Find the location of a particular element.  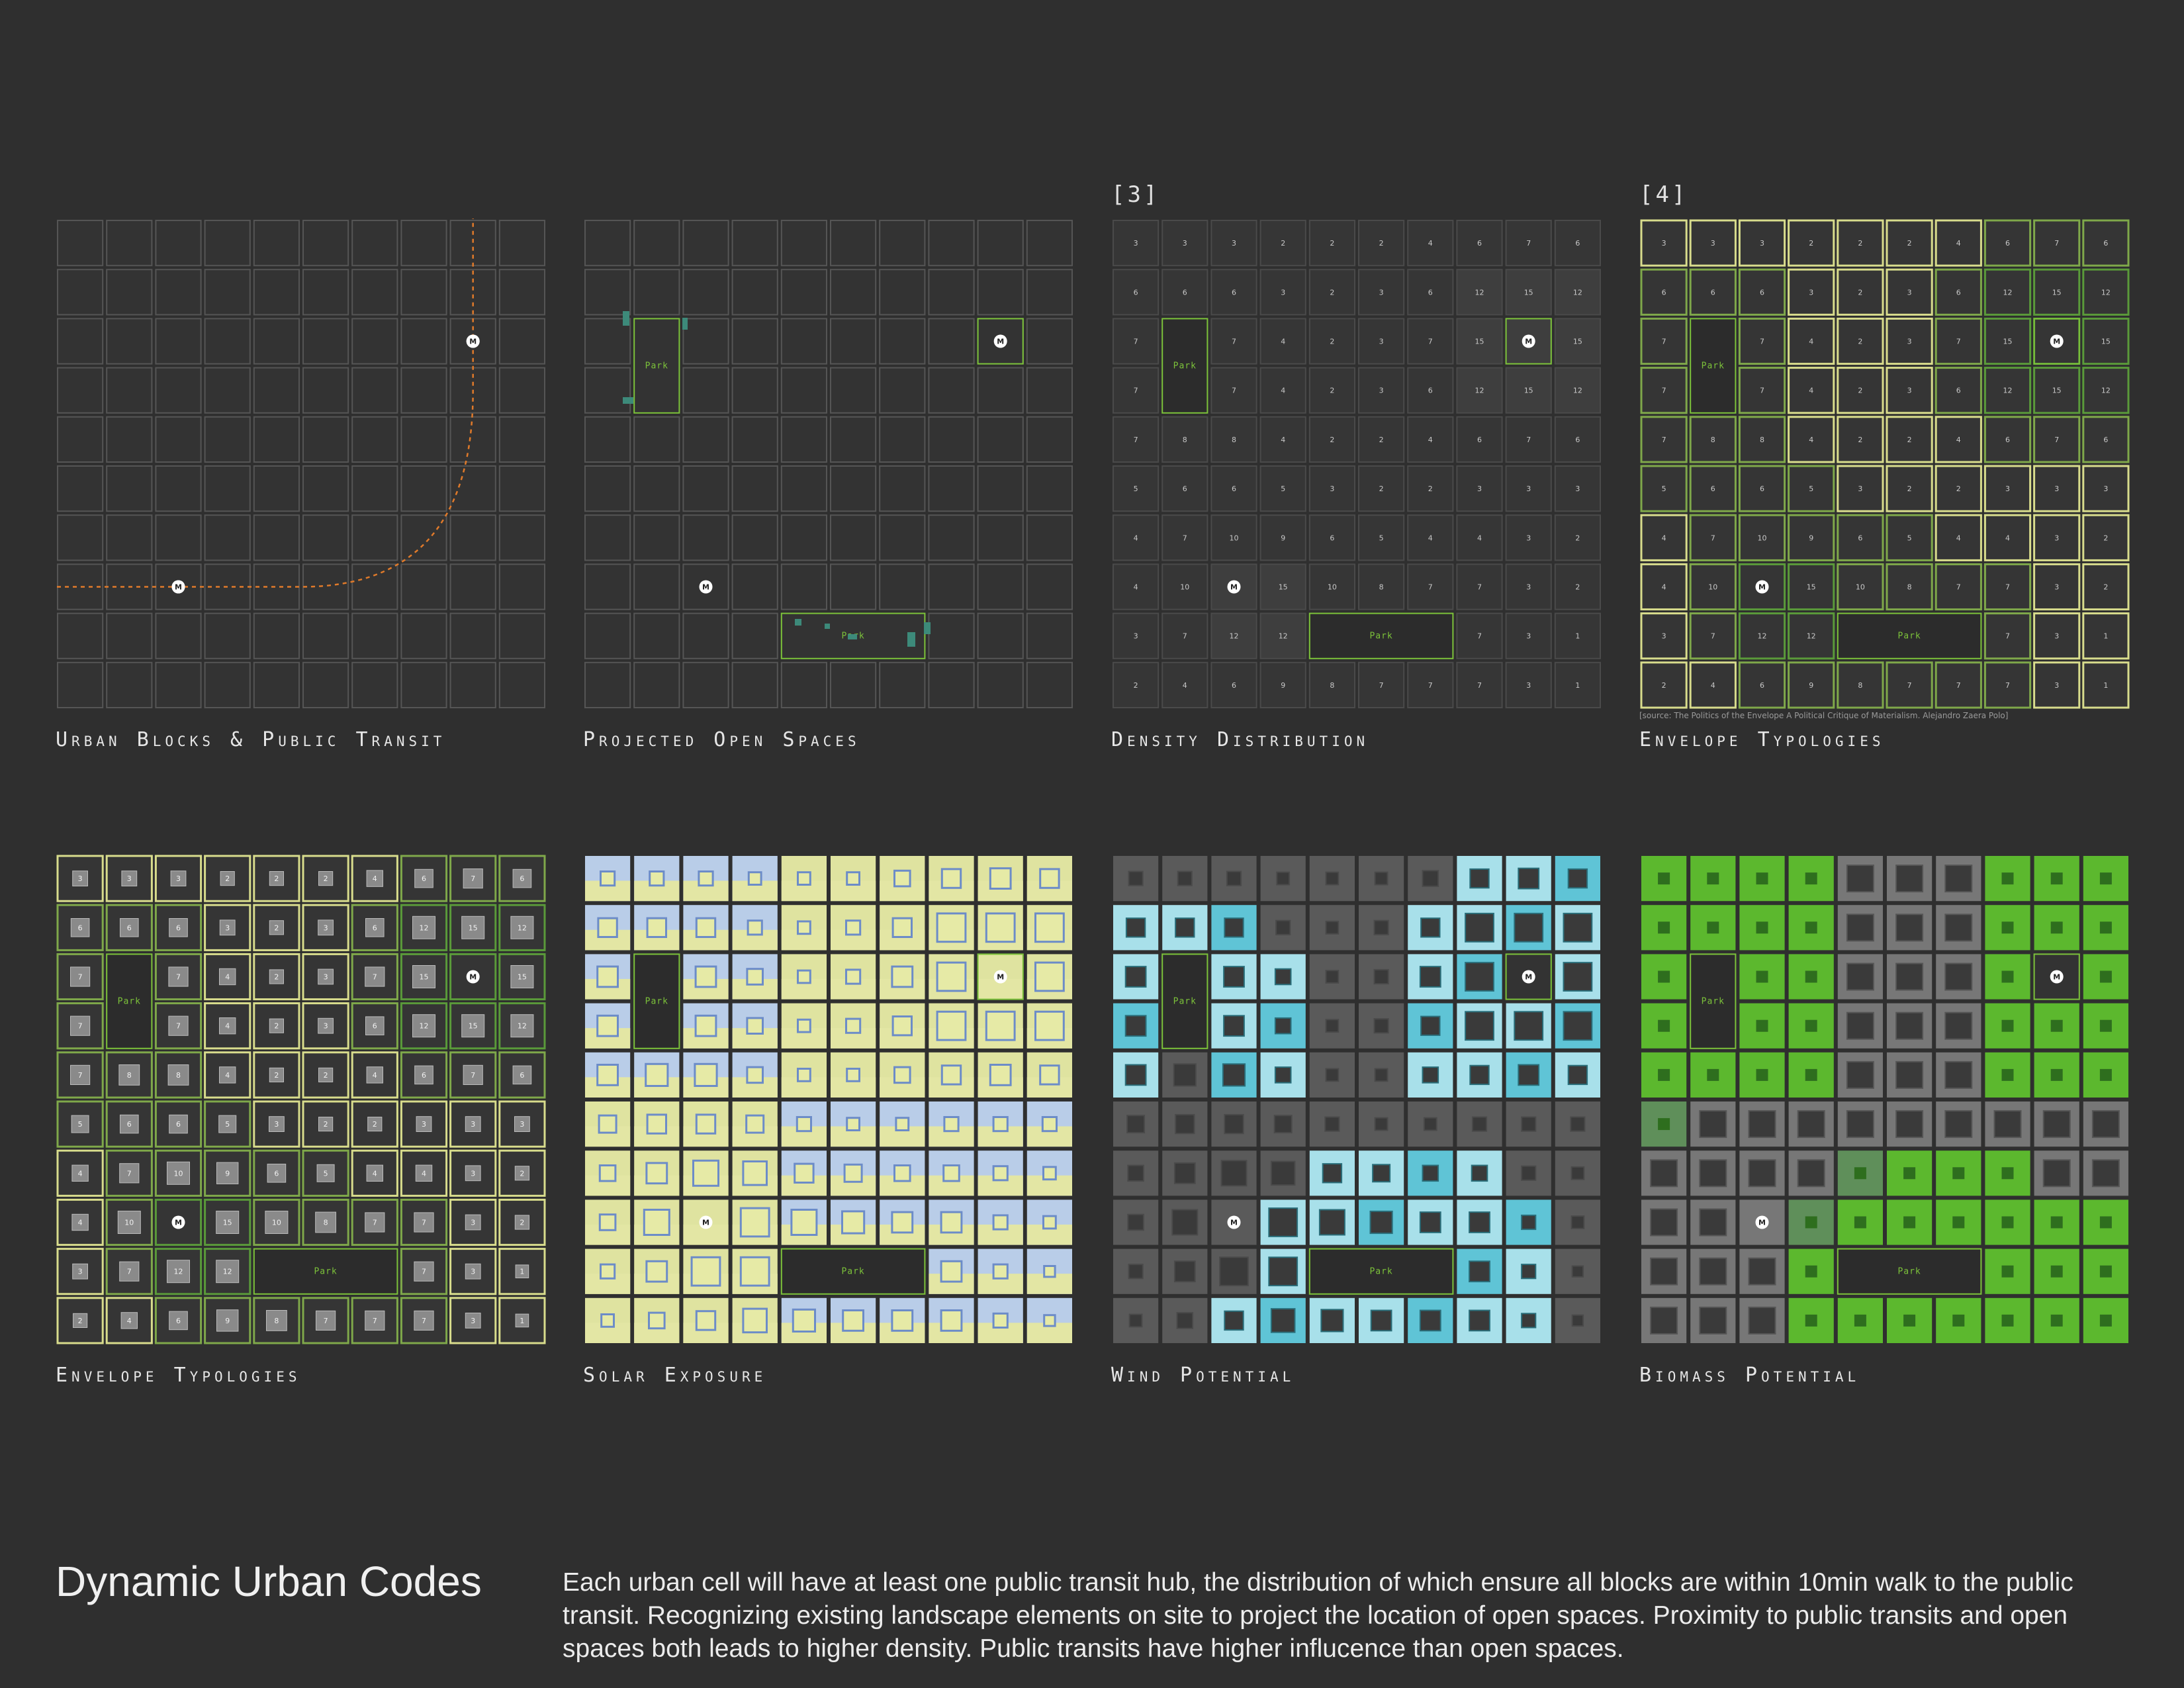

grid-cell: 9 is located at coordinates (1282, 684).